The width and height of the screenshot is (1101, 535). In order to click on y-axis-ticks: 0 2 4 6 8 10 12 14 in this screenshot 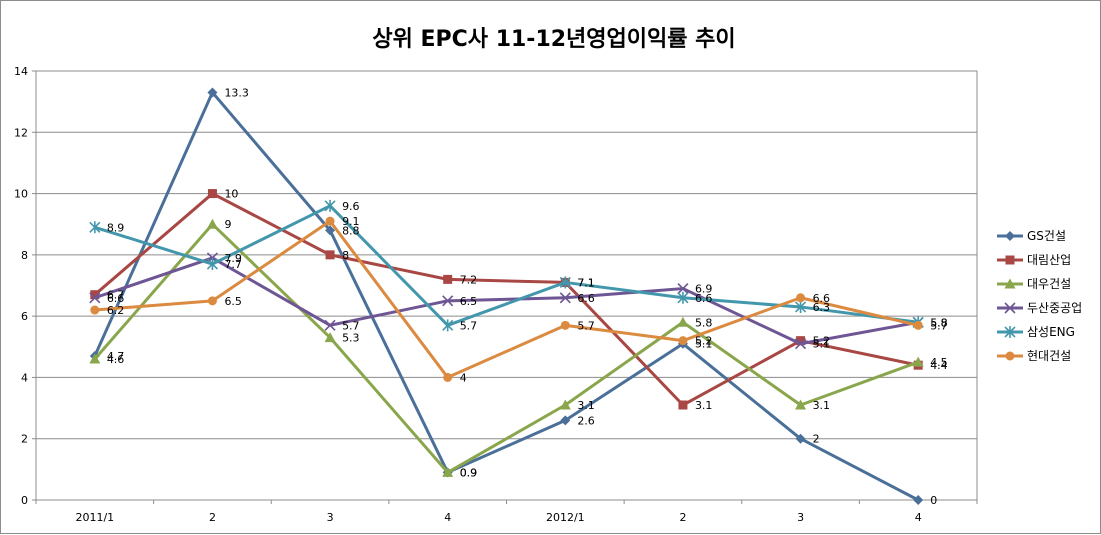, I will do `click(25, 286)`.